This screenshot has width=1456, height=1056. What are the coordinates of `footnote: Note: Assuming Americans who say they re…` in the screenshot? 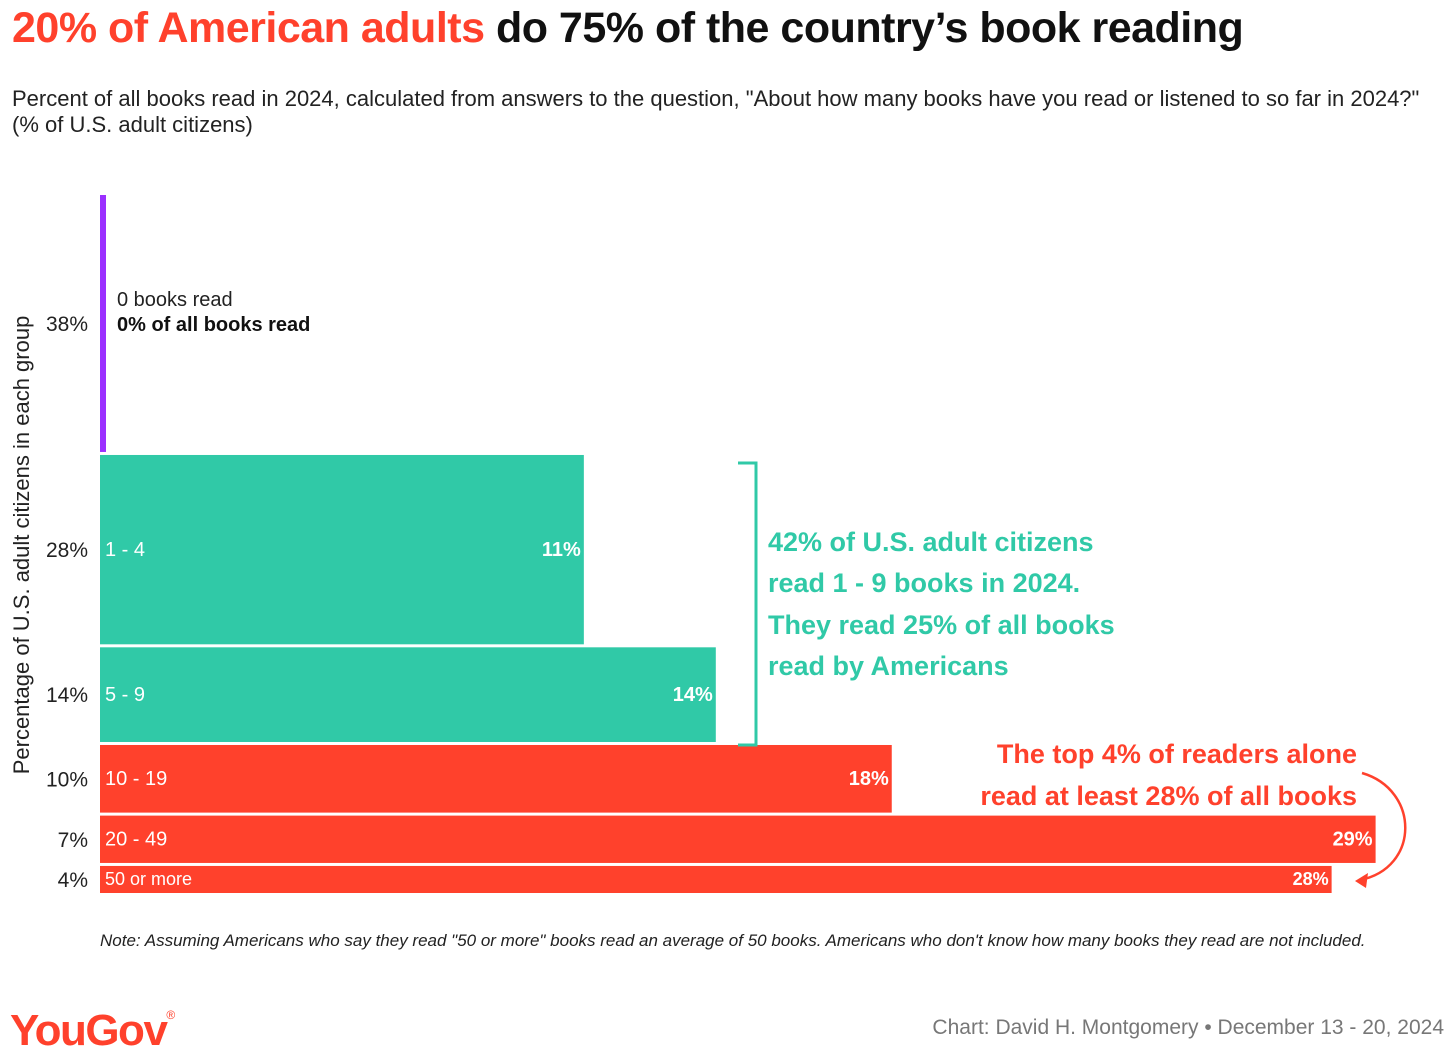 It's located at (733, 940).